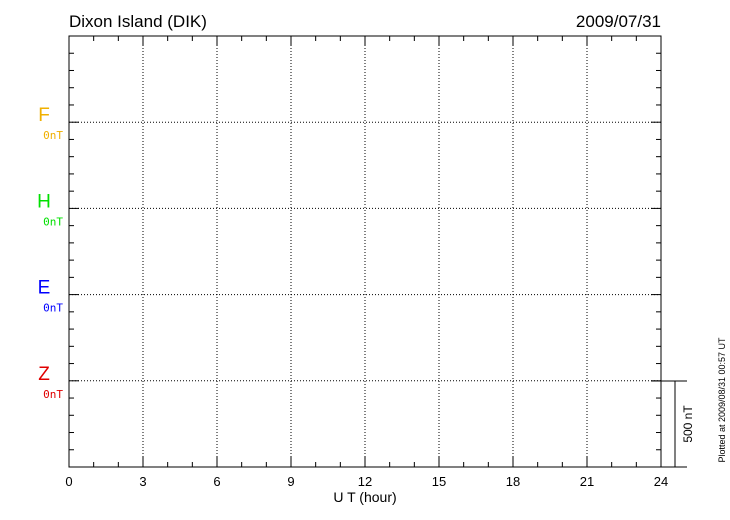  I want to click on scale-bar-label: 500 nT, so click(688, 424).